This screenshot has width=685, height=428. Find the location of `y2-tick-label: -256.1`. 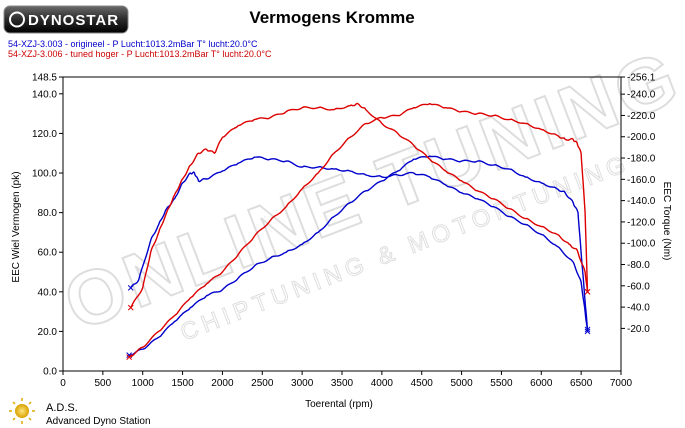

y2-tick-label: -256.1 is located at coordinates (641, 78).